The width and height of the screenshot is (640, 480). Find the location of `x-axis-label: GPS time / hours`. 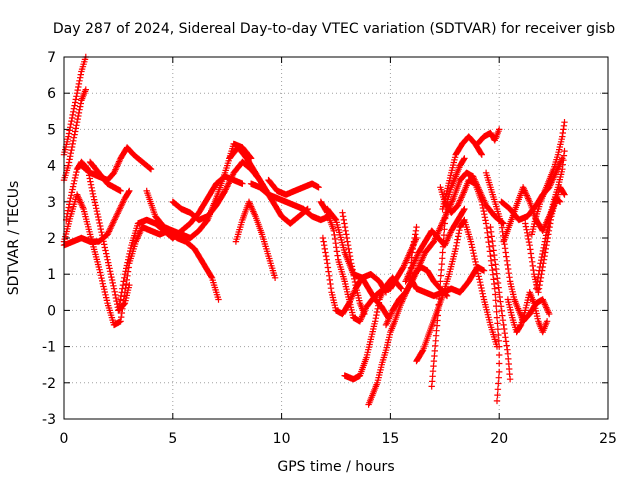

x-axis-label: GPS time / hours is located at coordinates (335, 467).